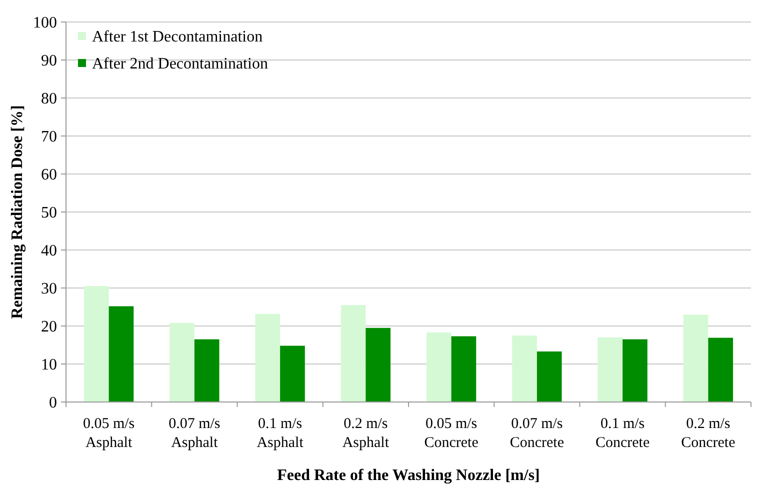 The width and height of the screenshot is (759, 488). What do you see at coordinates (108, 433) in the screenshot?
I see `x-tick-label: 0.05 m/s Asphalt` at bounding box center [108, 433].